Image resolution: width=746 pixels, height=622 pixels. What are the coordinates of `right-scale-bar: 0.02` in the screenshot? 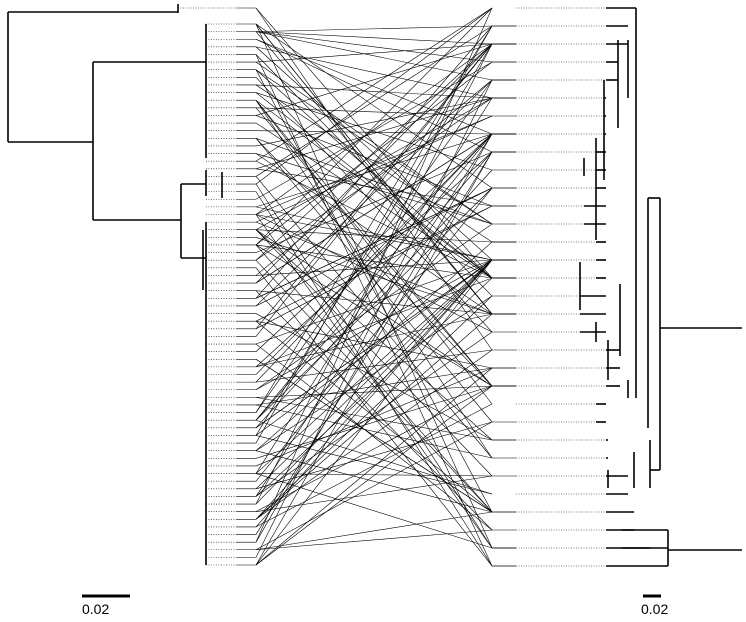 It's located at (654, 605).